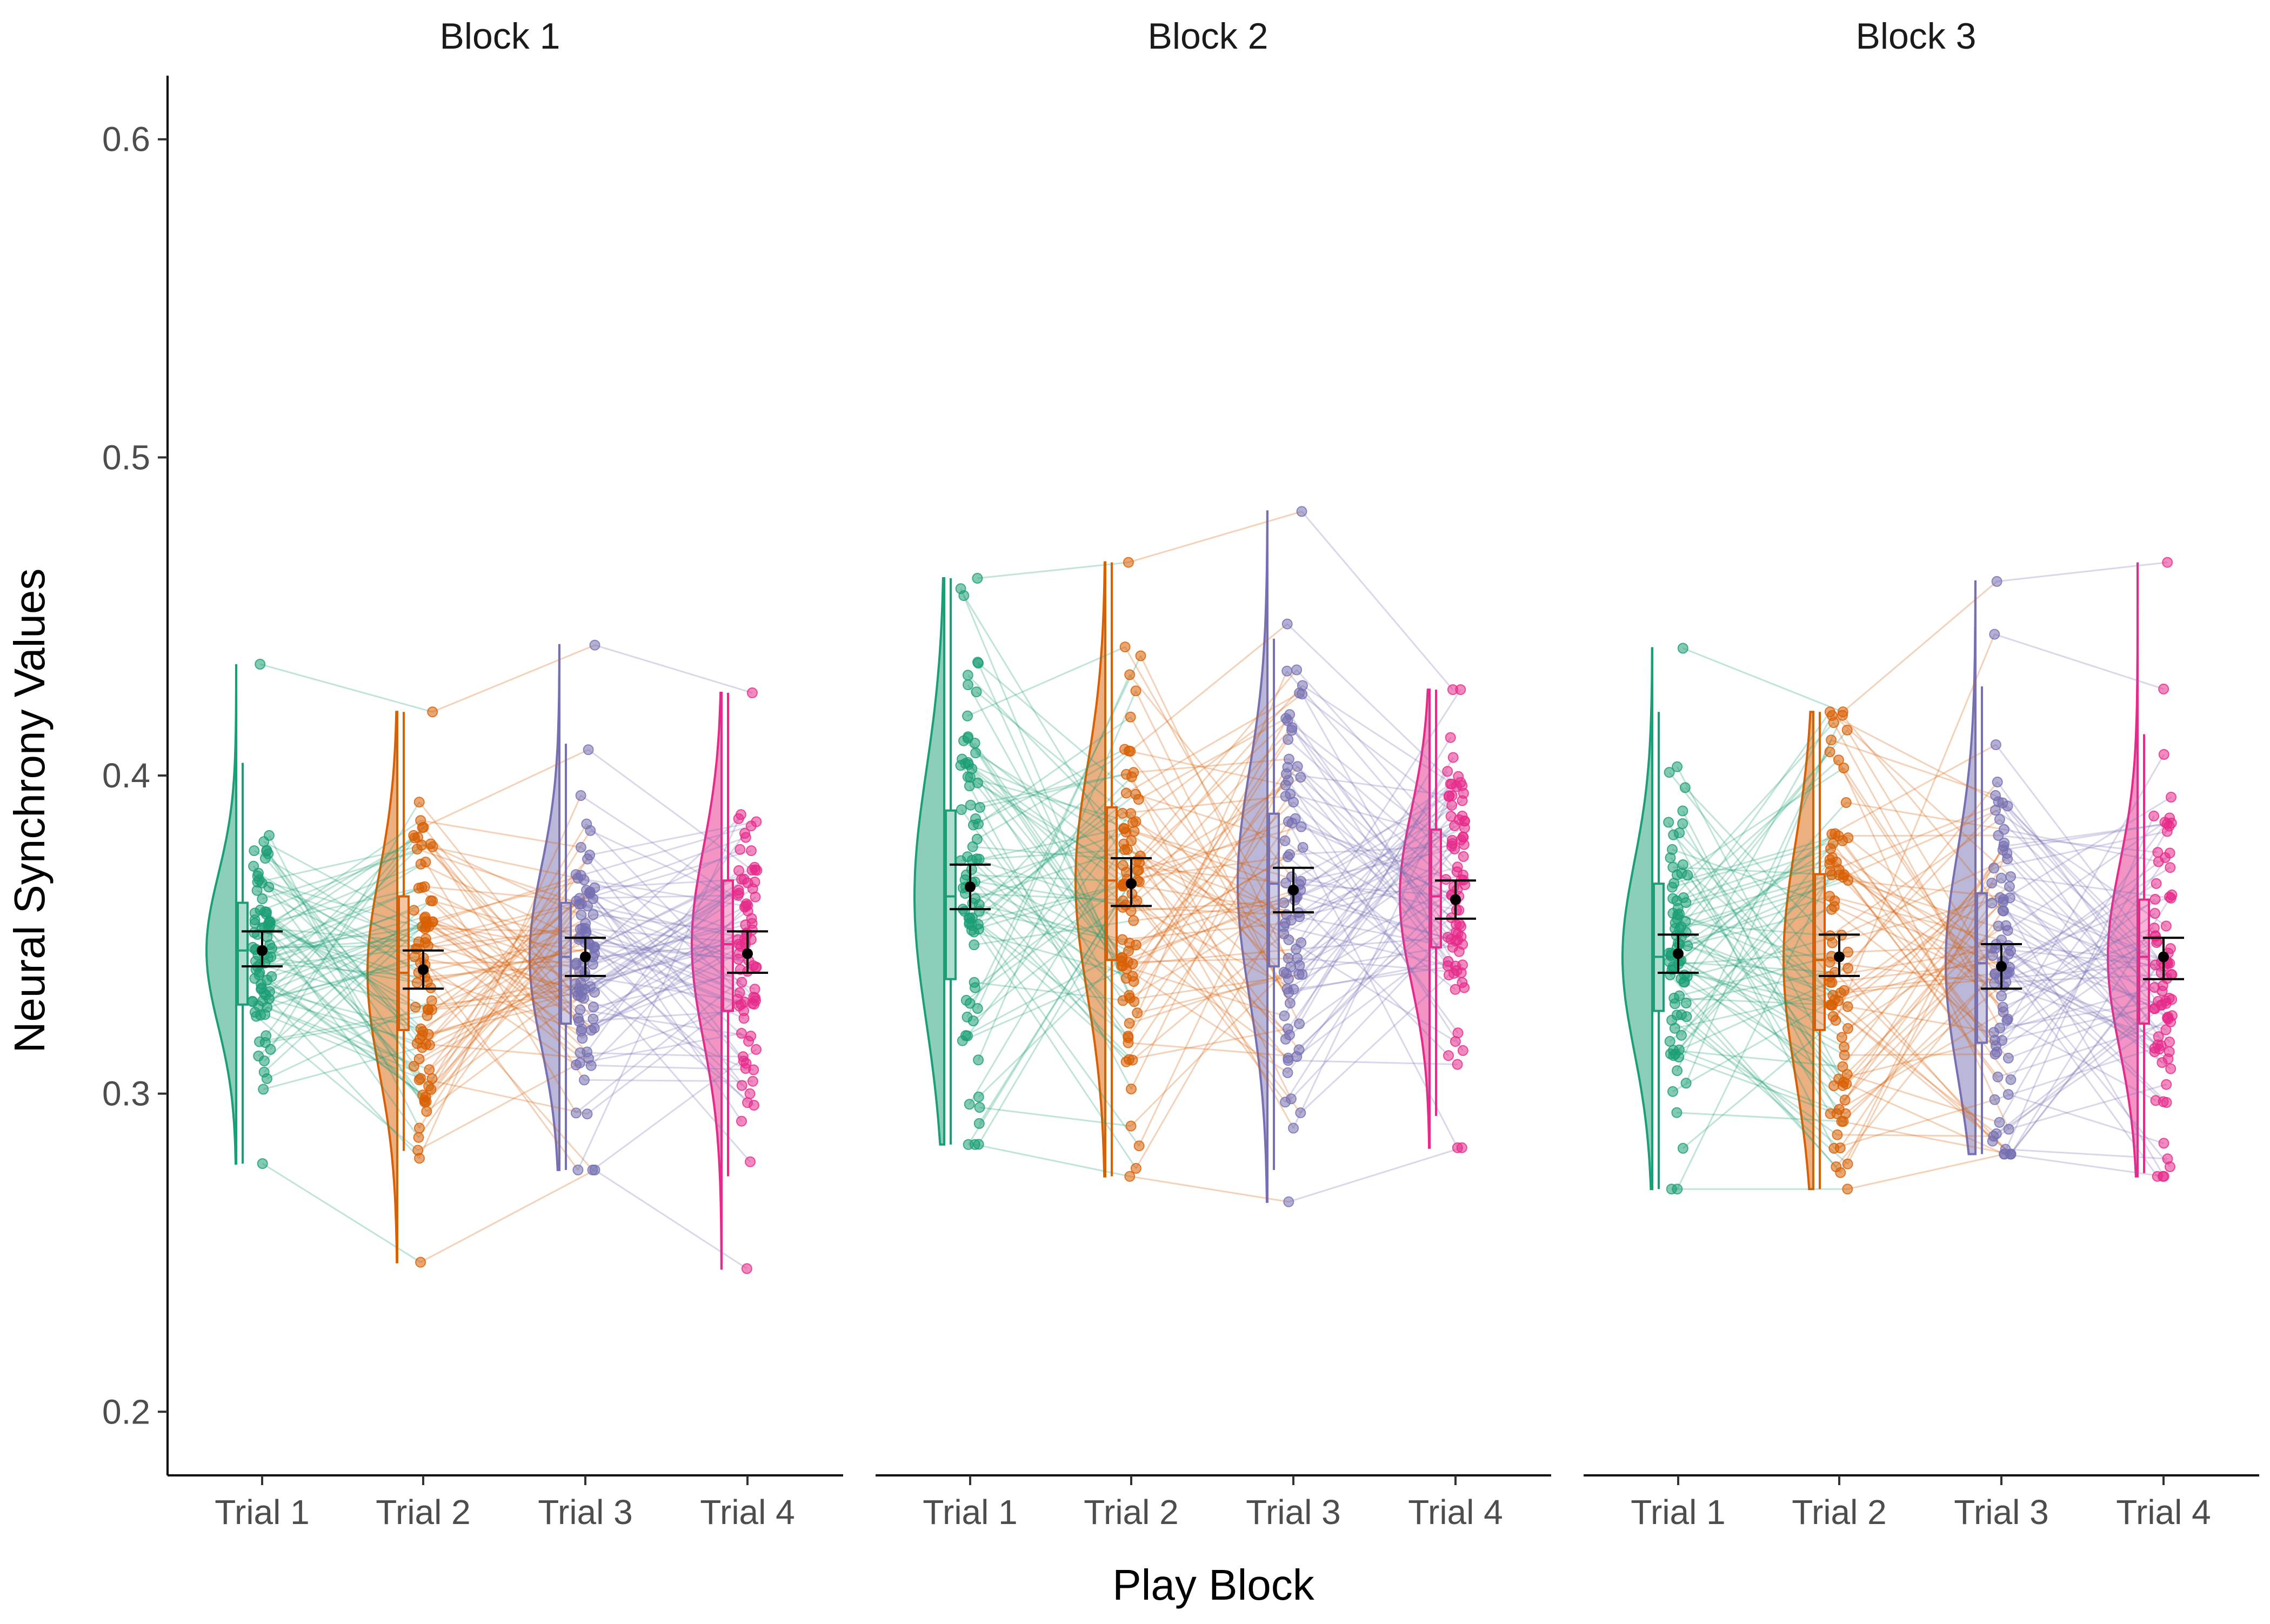  I want to click on y-tick-label: 0.6, so click(126, 139).